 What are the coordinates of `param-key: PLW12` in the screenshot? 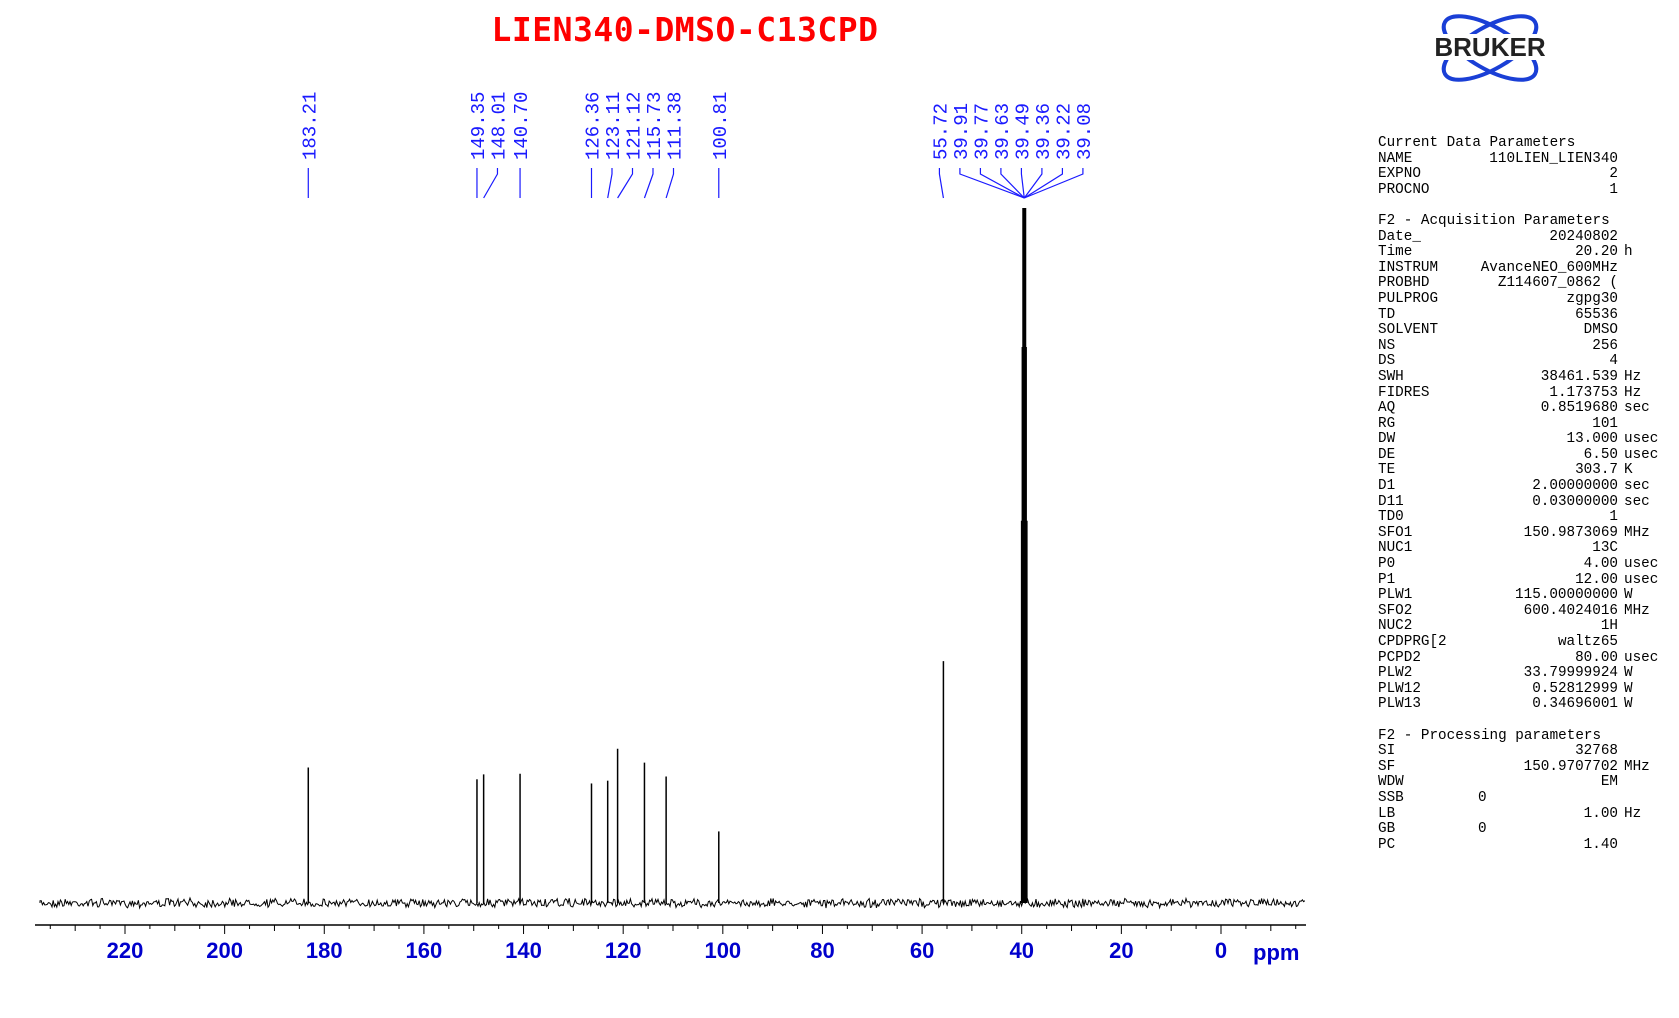 It's located at (1399, 688).